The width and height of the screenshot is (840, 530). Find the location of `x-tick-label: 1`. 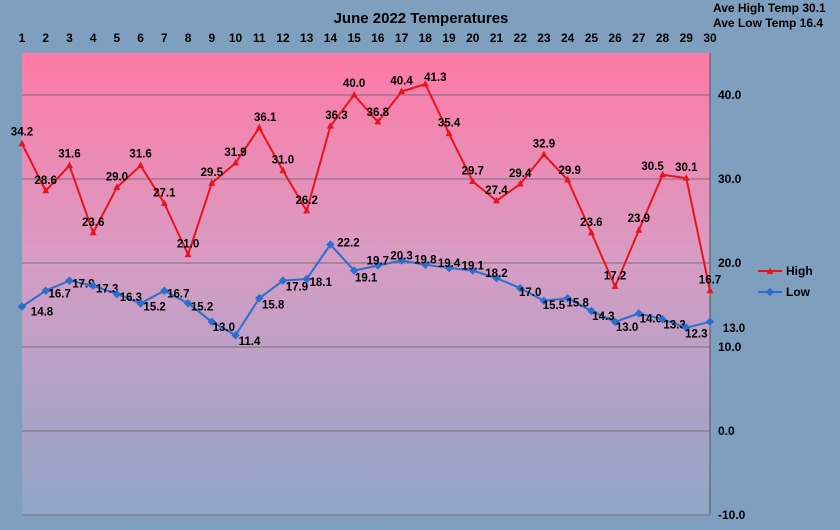

x-tick-label: 1 is located at coordinates (22, 38).